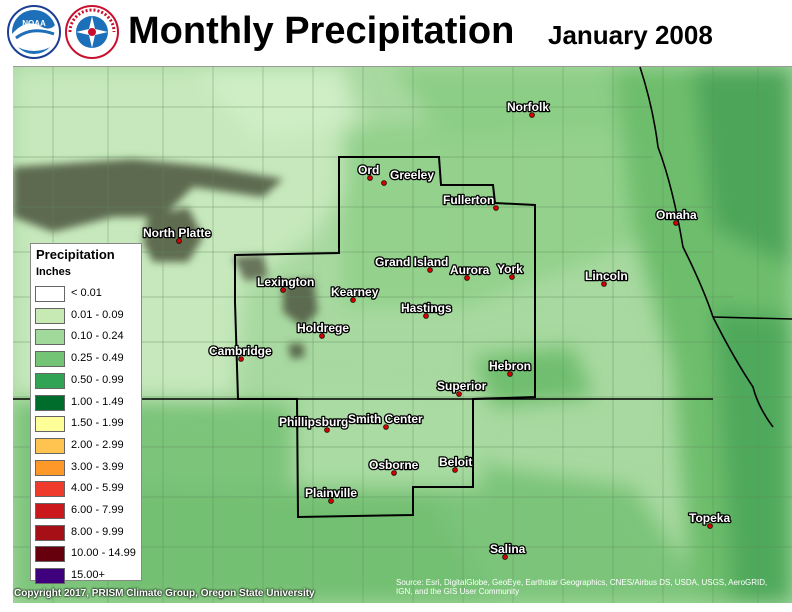 This screenshot has height=612, width=792. What do you see at coordinates (97, 358) in the screenshot?
I see `legend-label: 0.25 - 0.49` at bounding box center [97, 358].